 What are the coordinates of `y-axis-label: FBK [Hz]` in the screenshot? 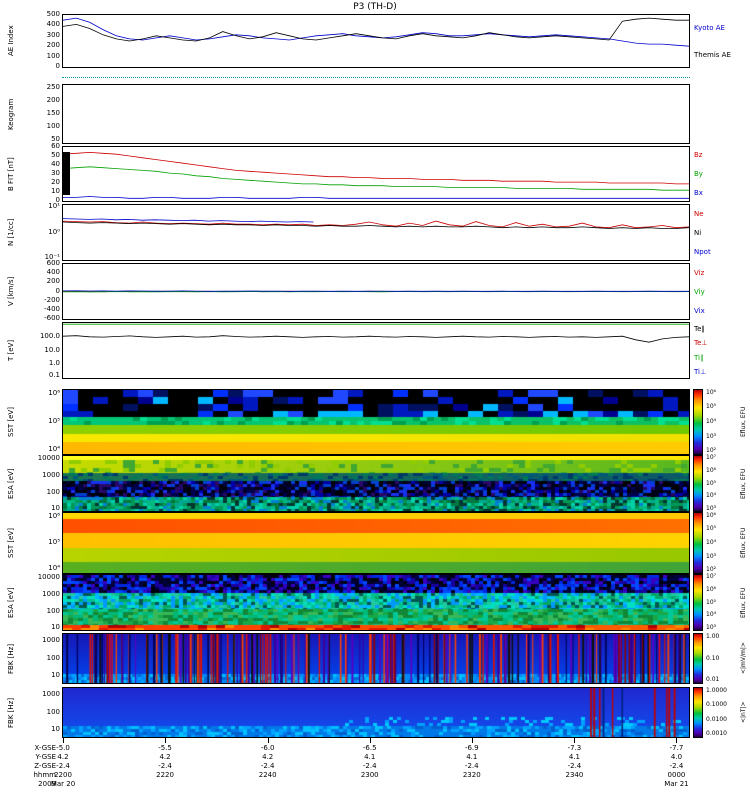 It's located at (11, 712).